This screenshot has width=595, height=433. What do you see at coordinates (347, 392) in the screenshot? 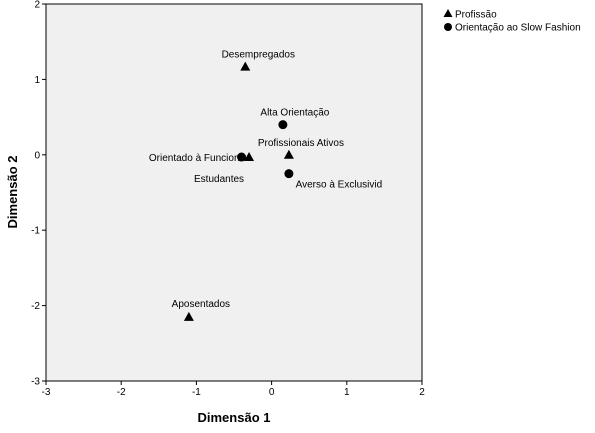
I see `x-tick-label: 1` at bounding box center [347, 392].